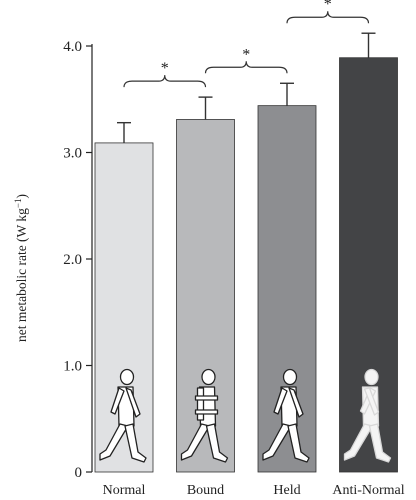  What do you see at coordinates (254, 490) in the screenshot?
I see `x-axis-labels: Normal Bound Held Anti-Normal` at bounding box center [254, 490].